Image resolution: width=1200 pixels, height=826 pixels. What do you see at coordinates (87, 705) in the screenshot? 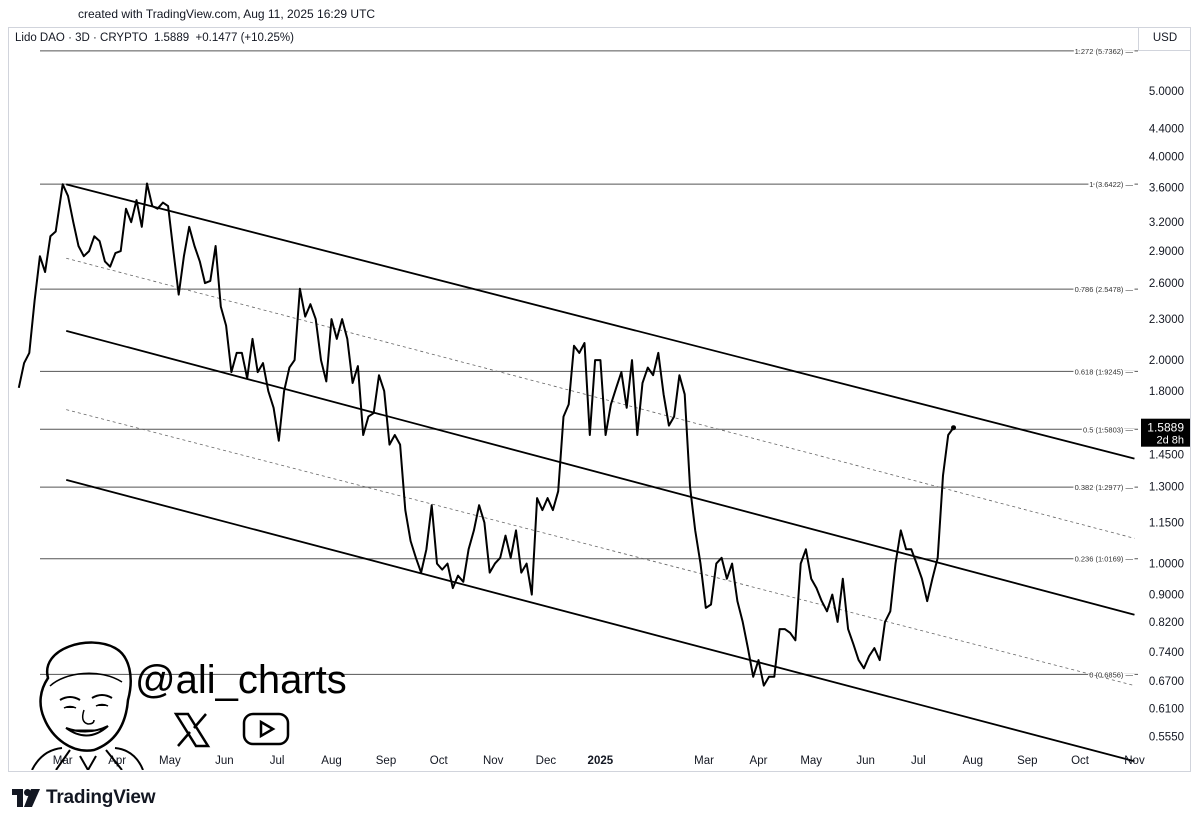
I see `avatar-illustration` at bounding box center [87, 705].